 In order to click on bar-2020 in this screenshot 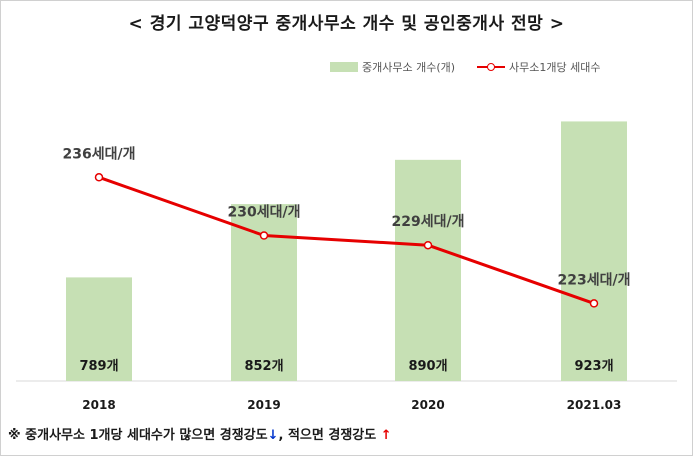, I will do `click(428, 270)`.